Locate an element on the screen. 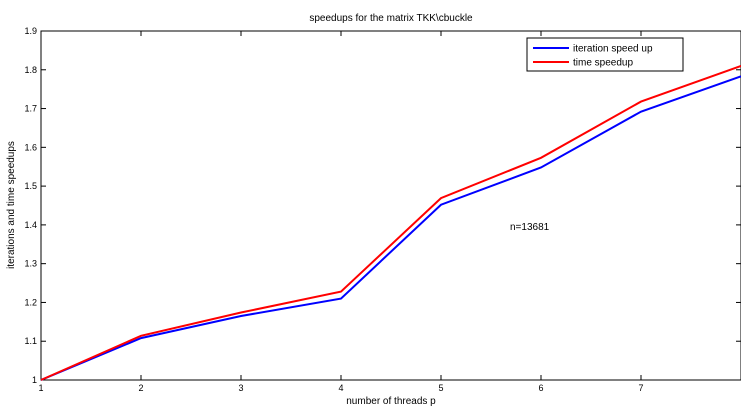 This screenshot has width=741, height=407. x-axis-title: number of threads p is located at coordinates (391, 401).